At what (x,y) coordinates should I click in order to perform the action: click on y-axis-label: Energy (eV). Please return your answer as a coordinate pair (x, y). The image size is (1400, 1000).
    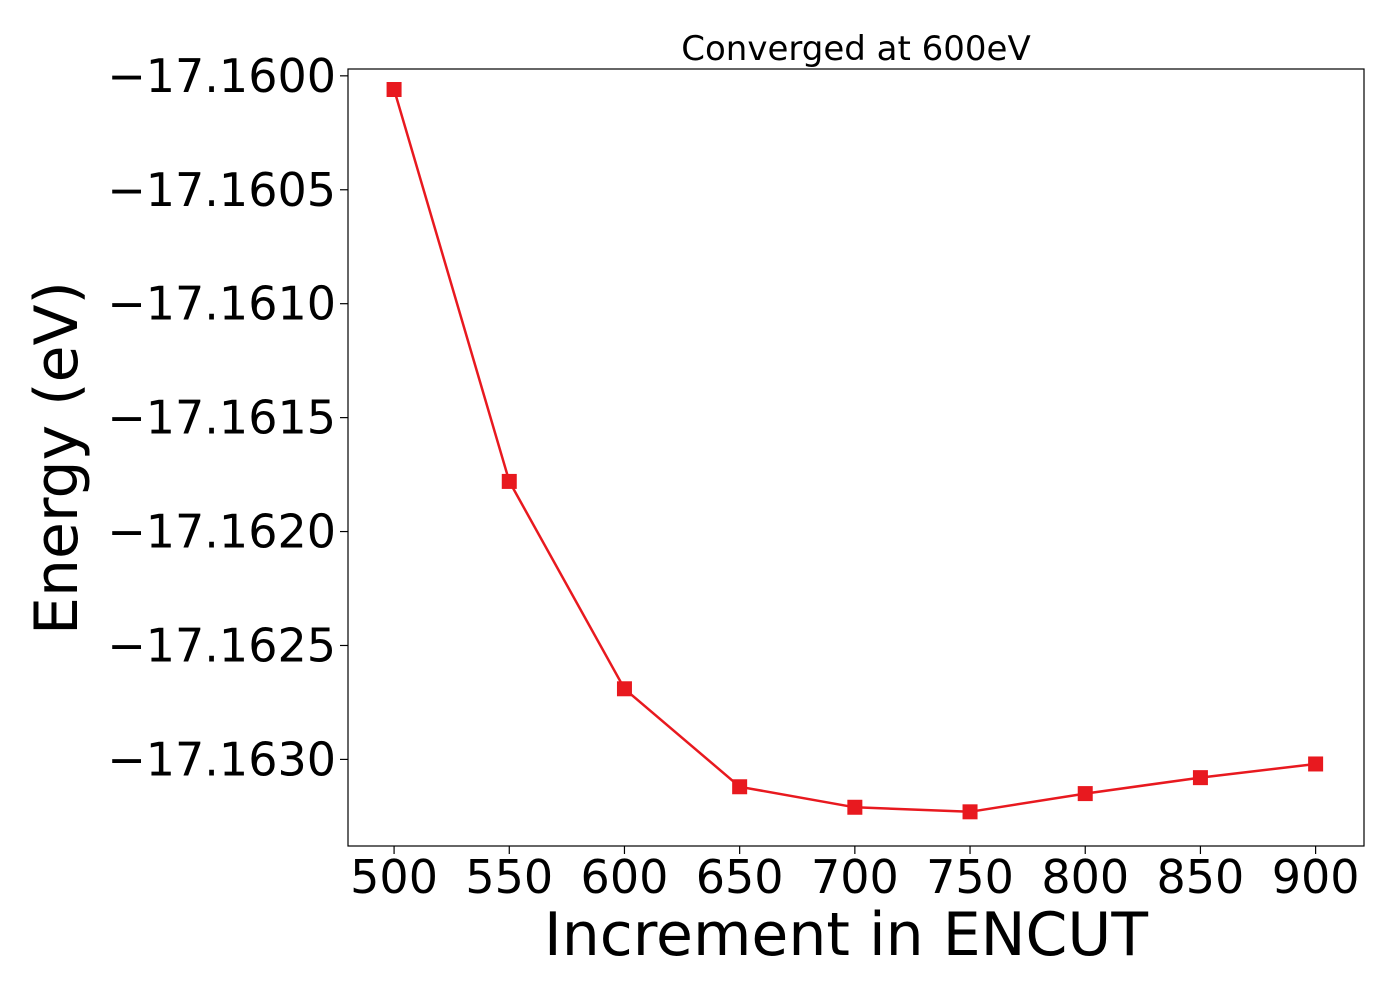
    Looking at the image, I should click on (57, 458).